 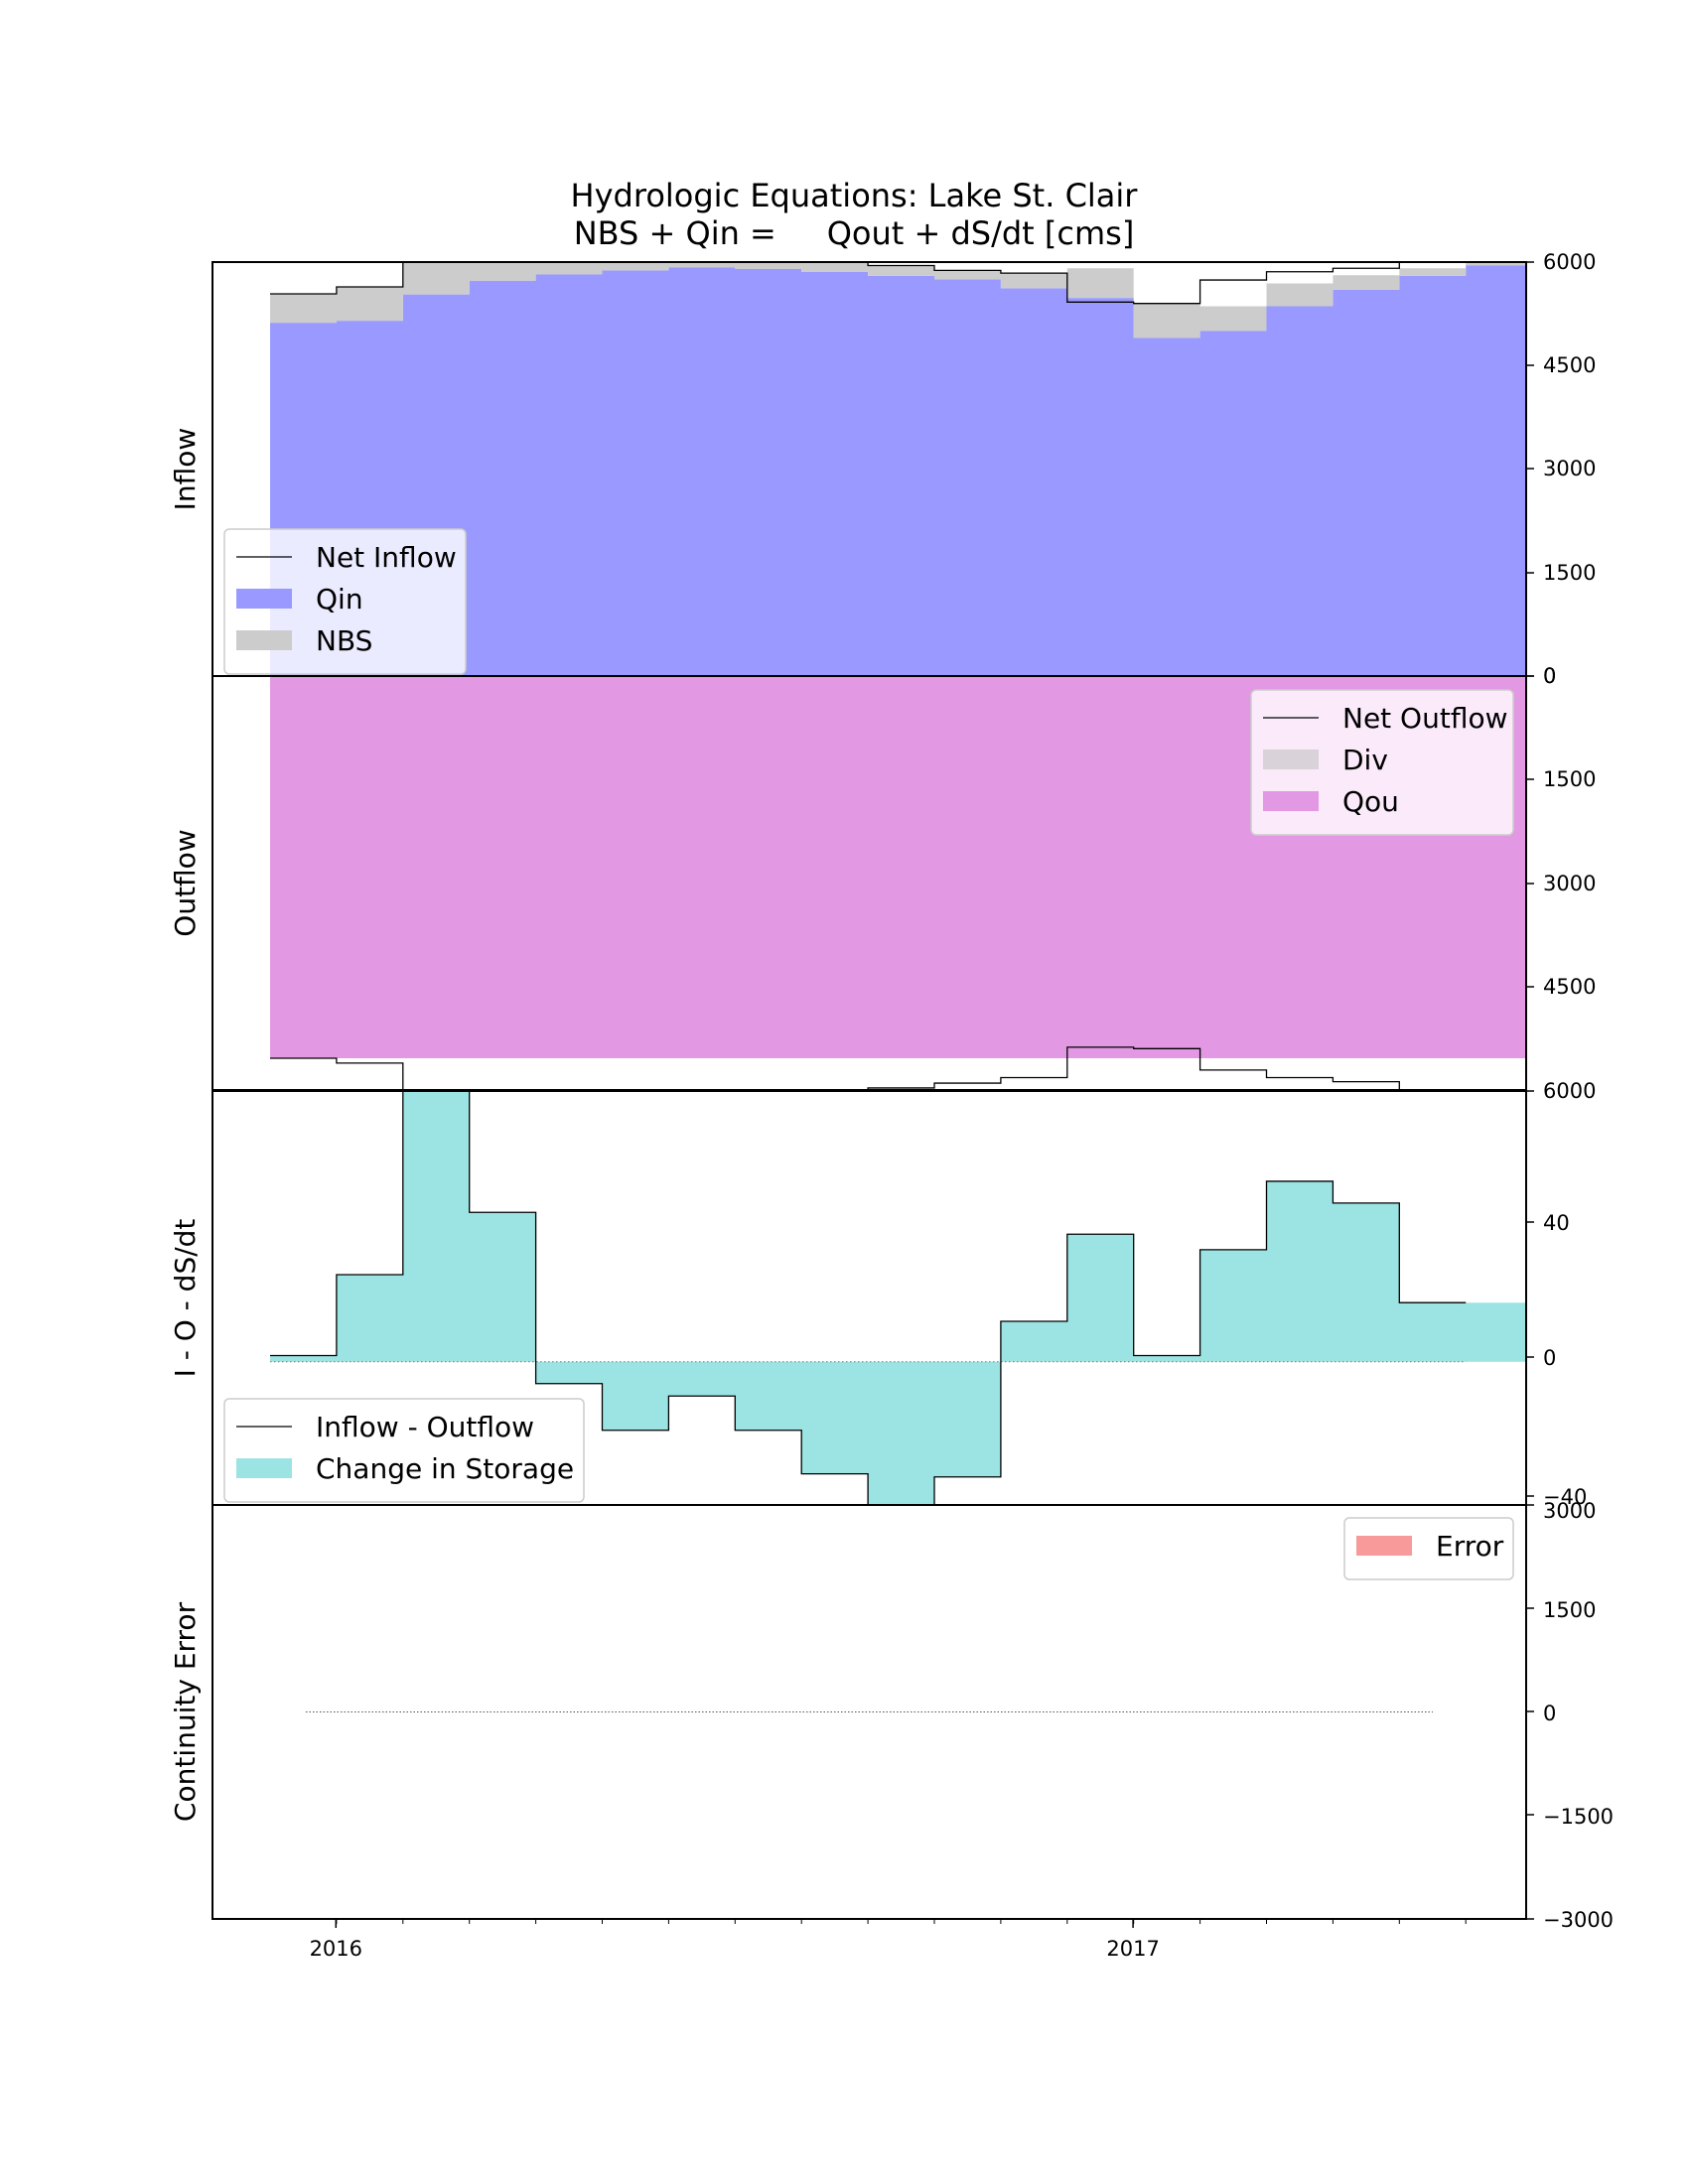 I want to click on plot-area-storage, so click(x=898, y=1298).